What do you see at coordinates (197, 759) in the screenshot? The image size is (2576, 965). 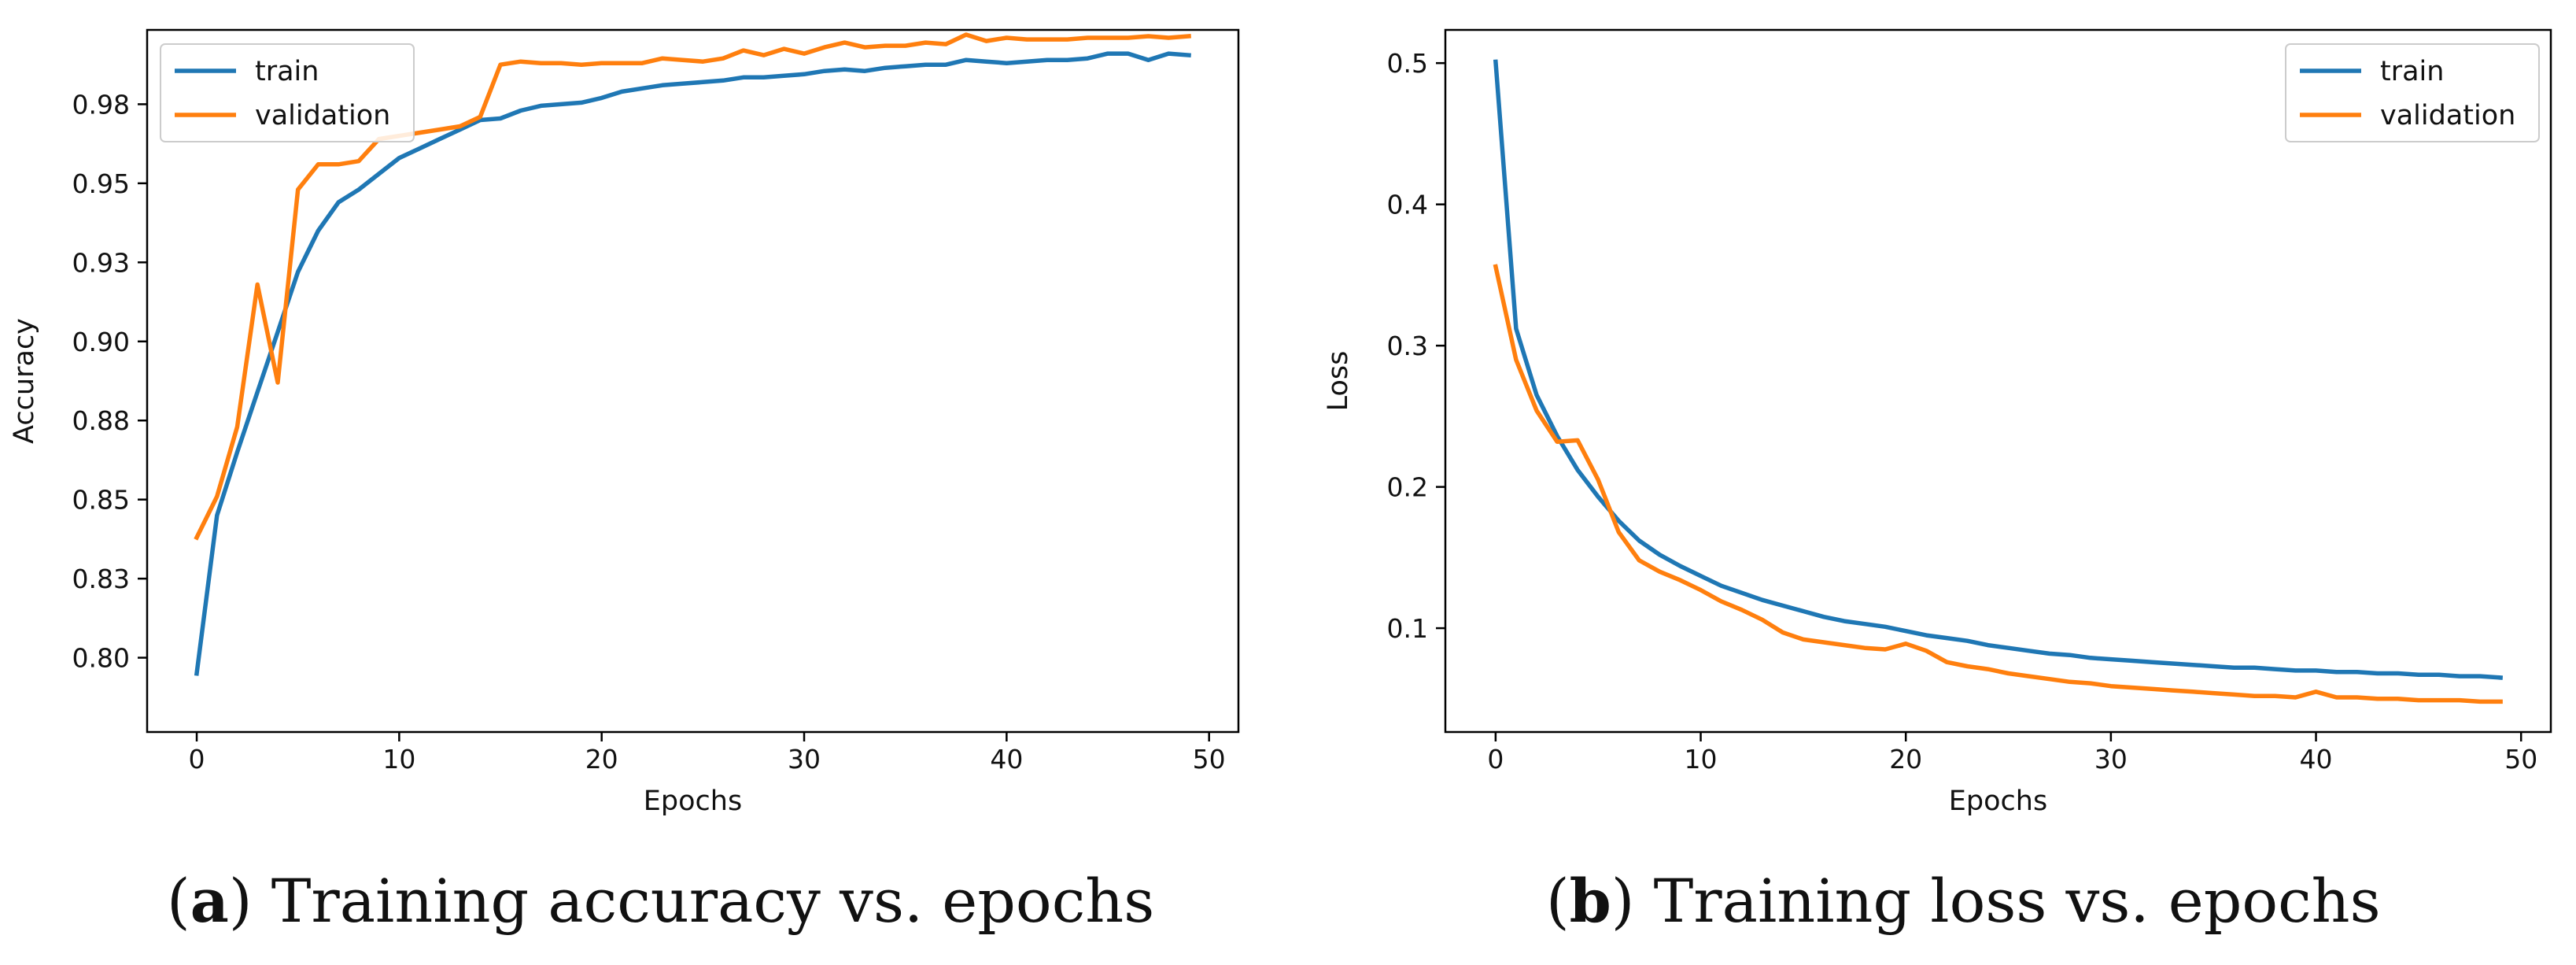 I see `accuracy-x-tick-label: 0` at bounding box center [197, 759].